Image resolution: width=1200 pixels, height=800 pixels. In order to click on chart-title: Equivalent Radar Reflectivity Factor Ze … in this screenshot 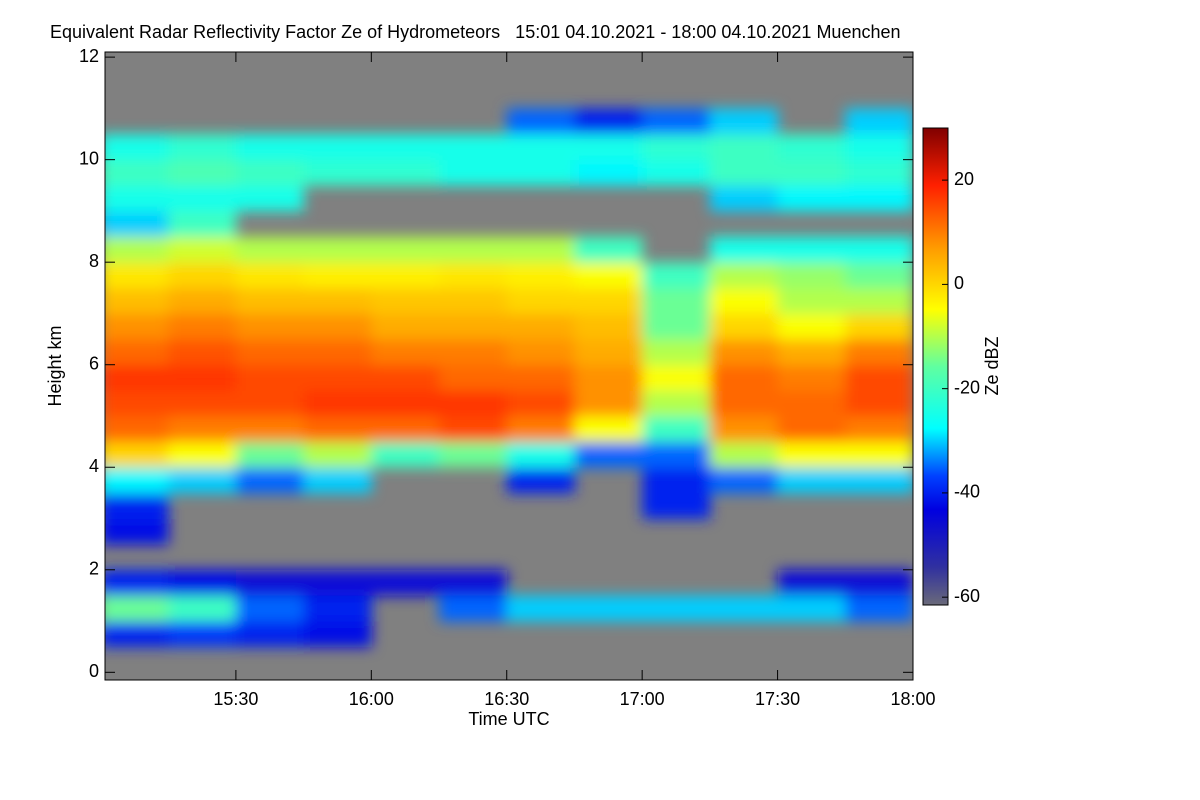, I will do `click(475, 32)`.